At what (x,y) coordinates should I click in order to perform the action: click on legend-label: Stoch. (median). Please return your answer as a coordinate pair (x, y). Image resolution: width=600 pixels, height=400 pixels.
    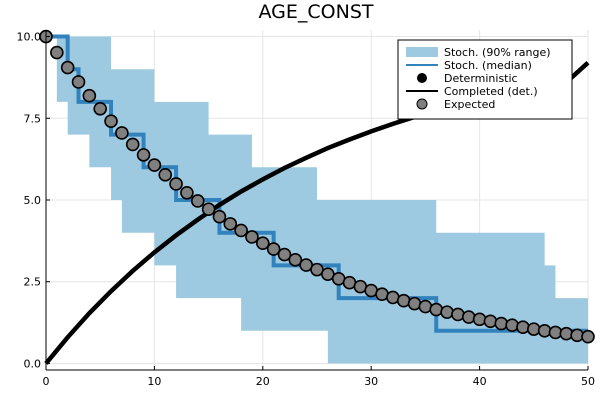
    Looking at the image, I should click on (488, 65).